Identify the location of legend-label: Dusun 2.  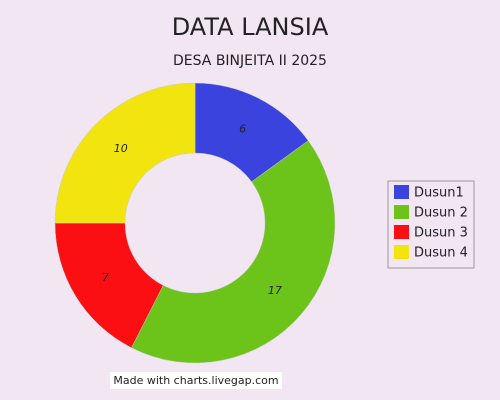
(441, 213).